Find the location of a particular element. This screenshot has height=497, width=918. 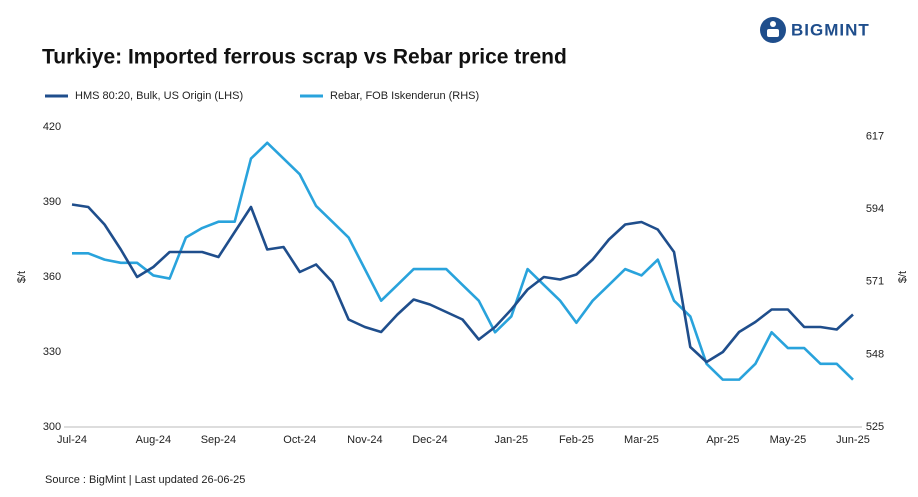

y-tick-label: 330 is located at coordinates (52, 352).